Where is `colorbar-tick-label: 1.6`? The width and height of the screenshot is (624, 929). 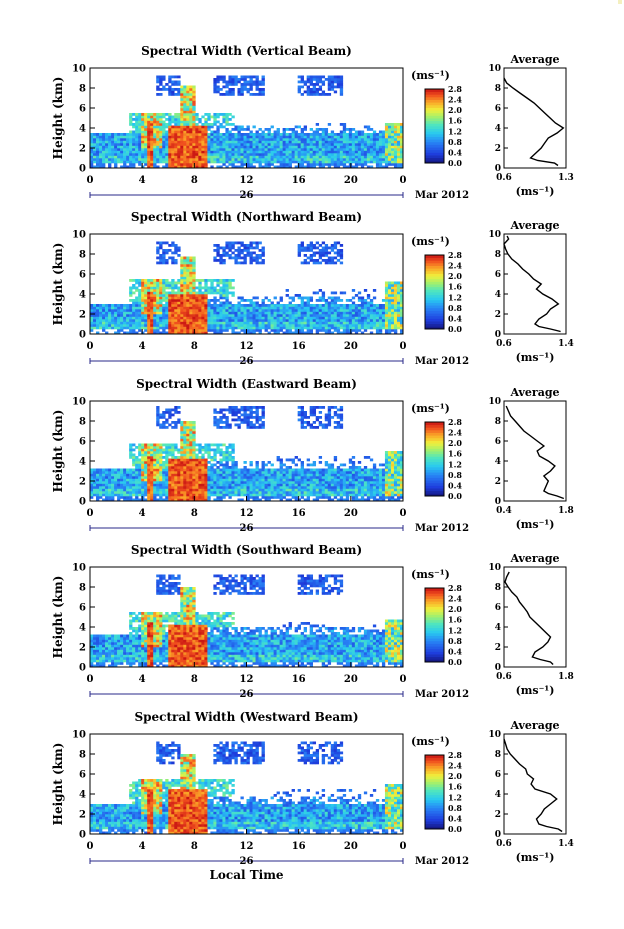 colorbar-tick-label: 1.6 is located at coordinates (455, 287).